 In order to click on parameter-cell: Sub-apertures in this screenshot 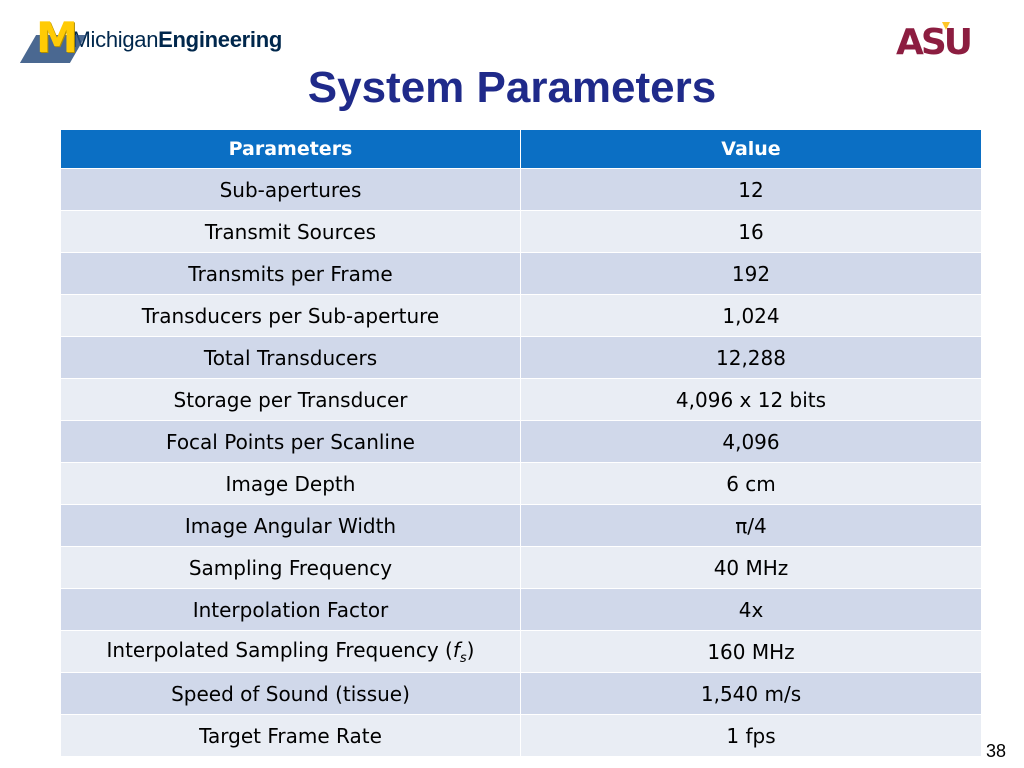, I will do `click(290, 189)`.